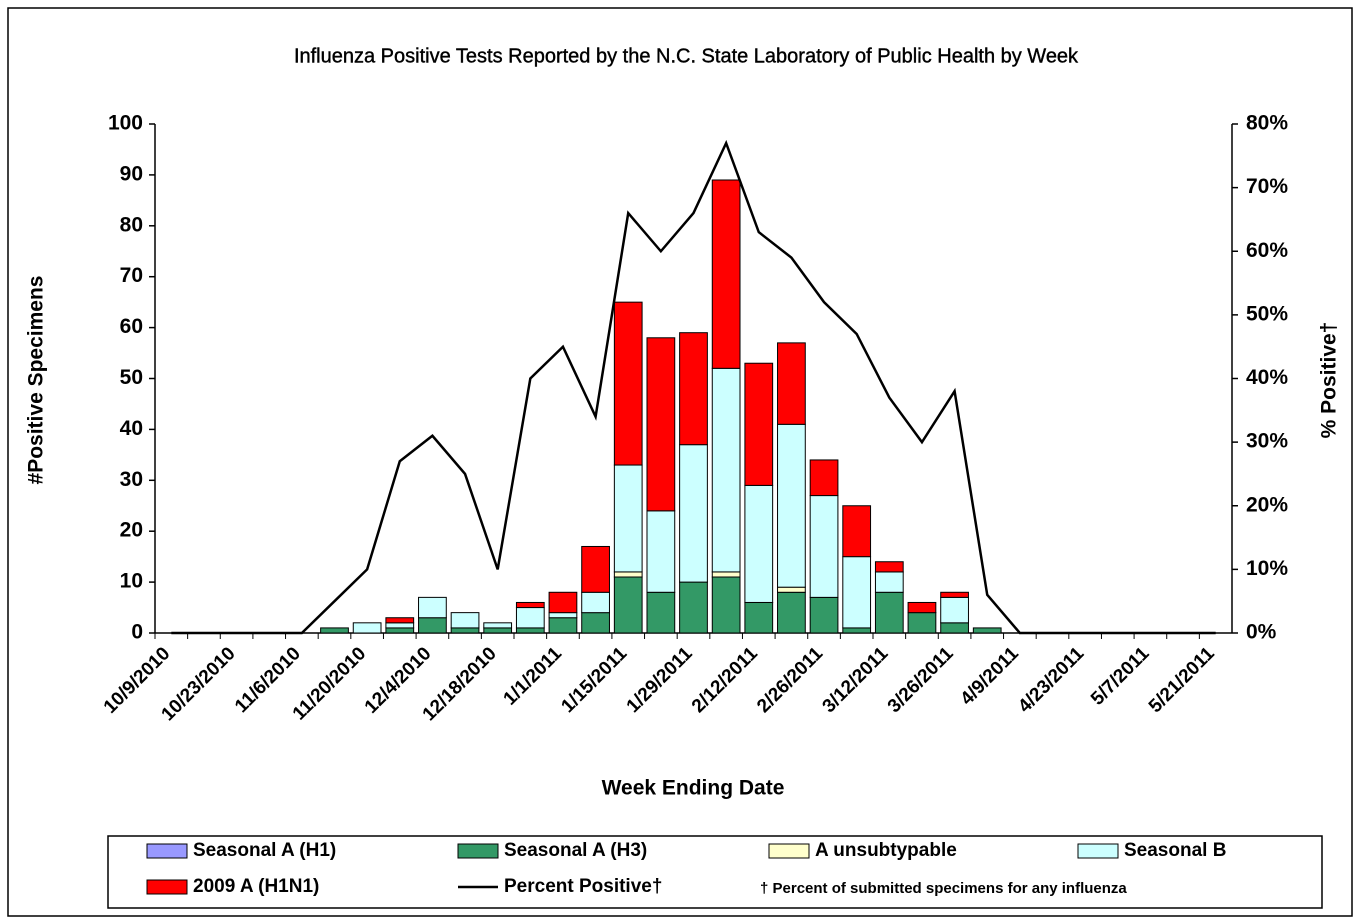  Describe the element at coordinates (131, 377) in the screenshot. I see `y-tick-label: 50` at that location.